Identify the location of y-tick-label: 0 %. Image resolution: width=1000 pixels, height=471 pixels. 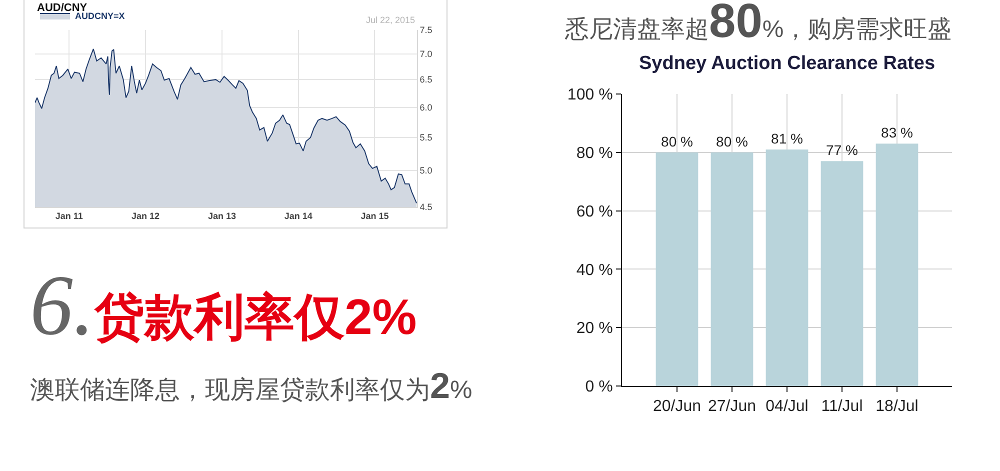
(599, 387).